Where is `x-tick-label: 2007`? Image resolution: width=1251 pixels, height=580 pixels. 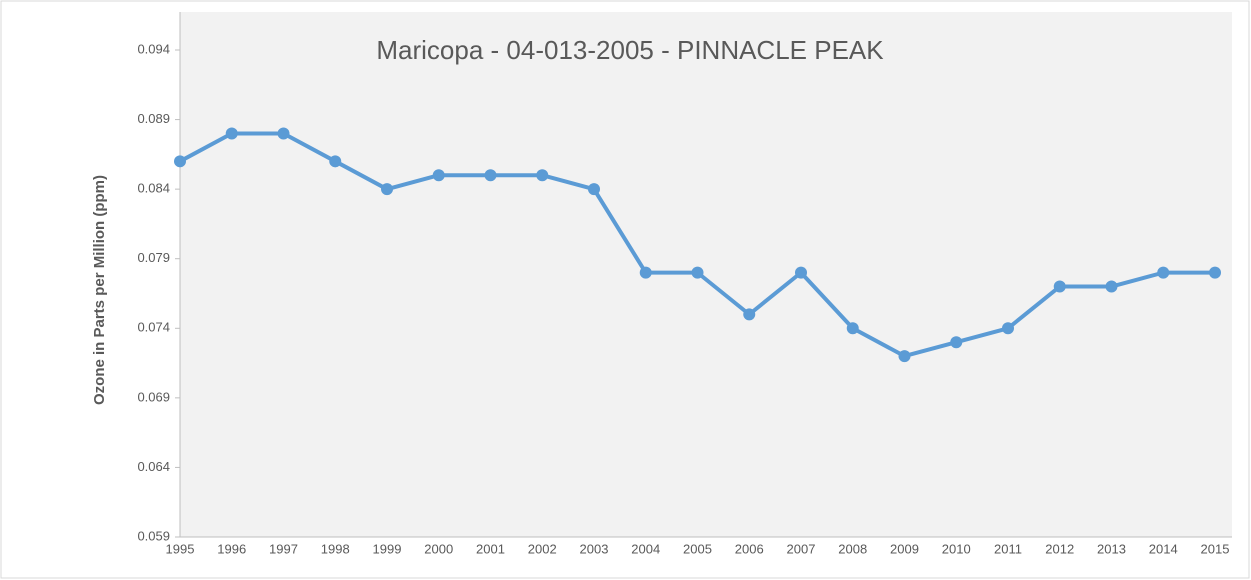
x-tick-label: 2007 is located at coordinates (801, 548).